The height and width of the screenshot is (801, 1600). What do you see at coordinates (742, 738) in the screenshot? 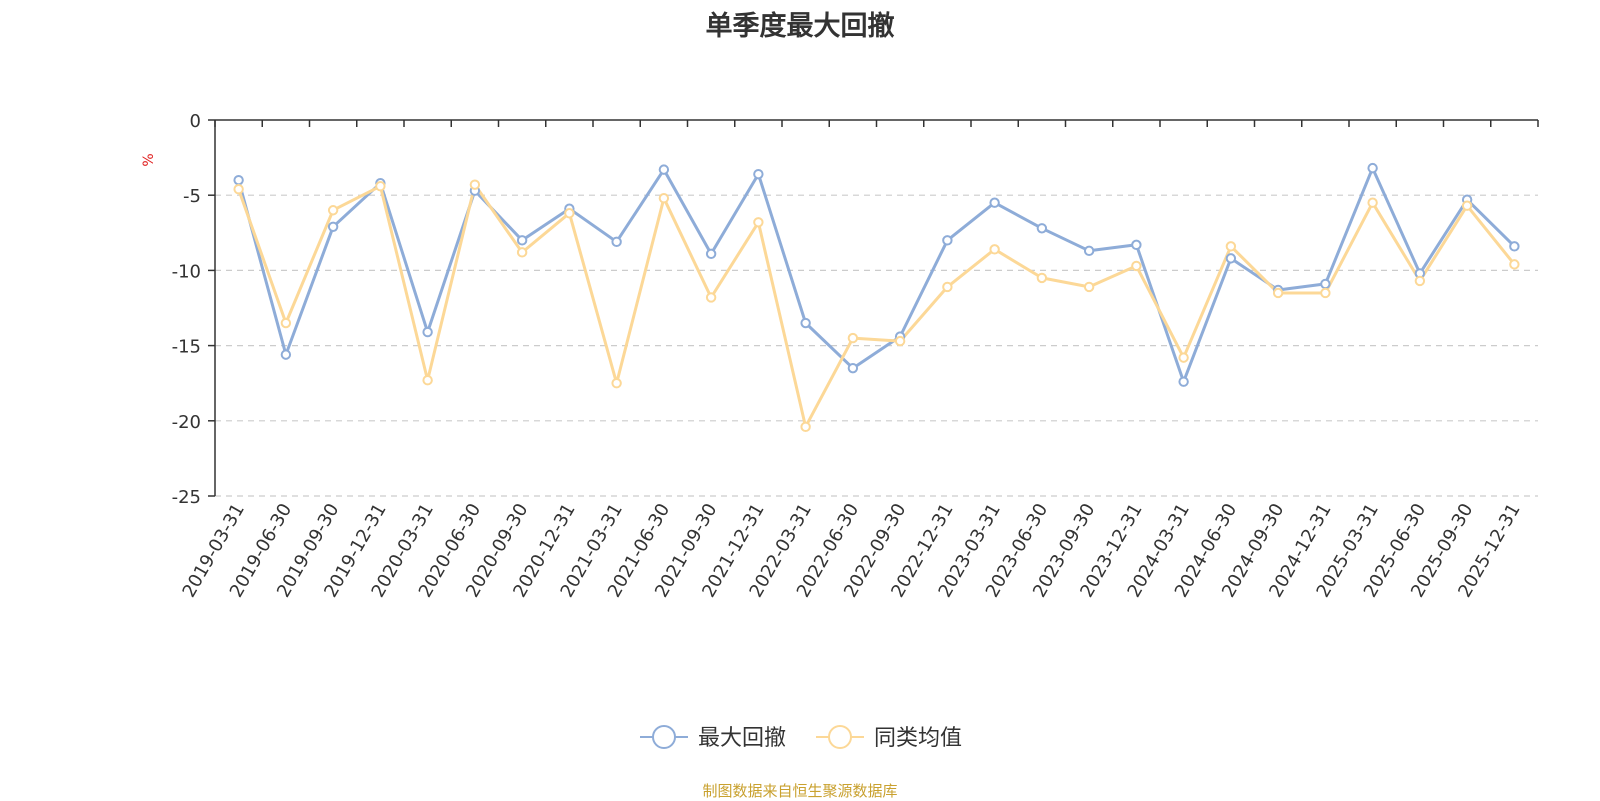
I see `legend-label: 最大回撤` at bounding box center [742, 738].